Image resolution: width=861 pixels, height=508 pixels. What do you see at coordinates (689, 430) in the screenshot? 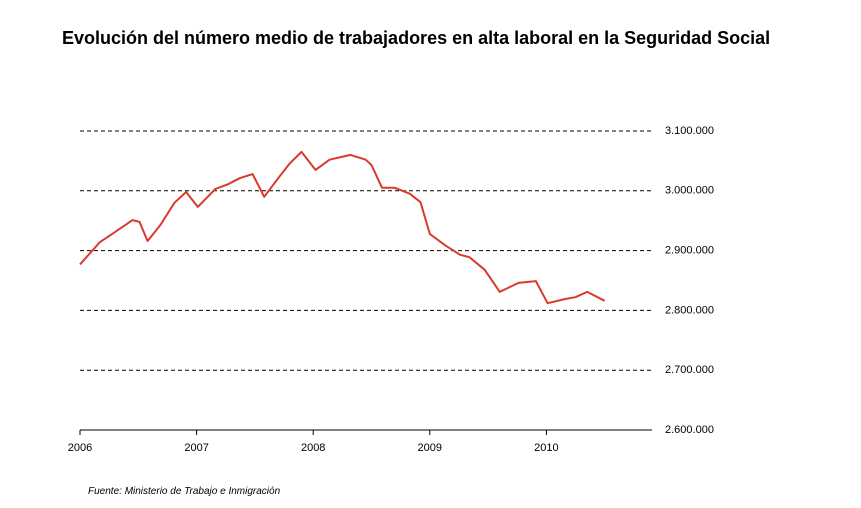
I see `y-tick-label: 2.600.000` at bounding box center [689, 430].